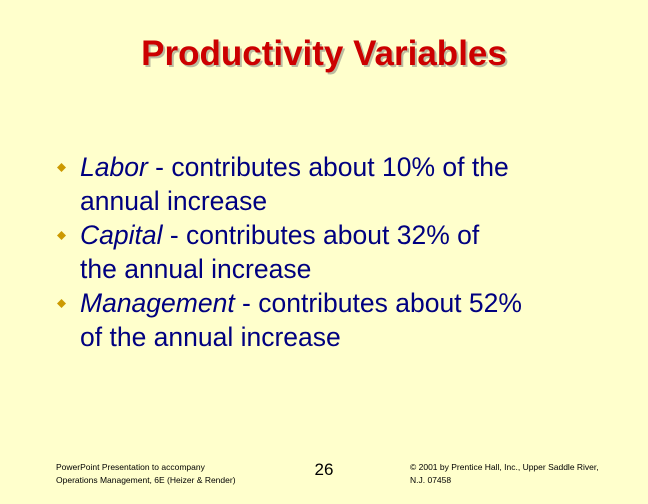  Describe the element at coordinates (121, 235) in the screenshot. I see `bullet-term: Capital` at that location.